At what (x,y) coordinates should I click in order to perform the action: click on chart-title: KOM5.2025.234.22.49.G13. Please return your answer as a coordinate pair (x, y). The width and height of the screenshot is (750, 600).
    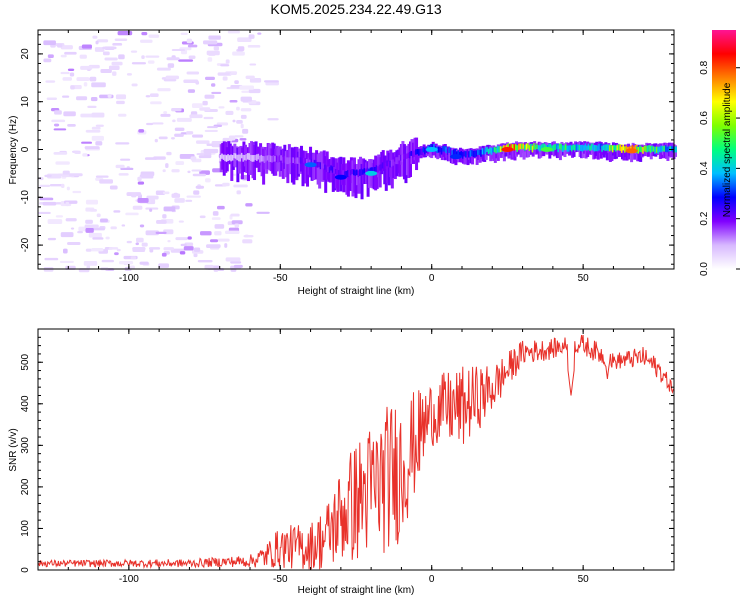
    Looking at the image, I should click on (355, 9).